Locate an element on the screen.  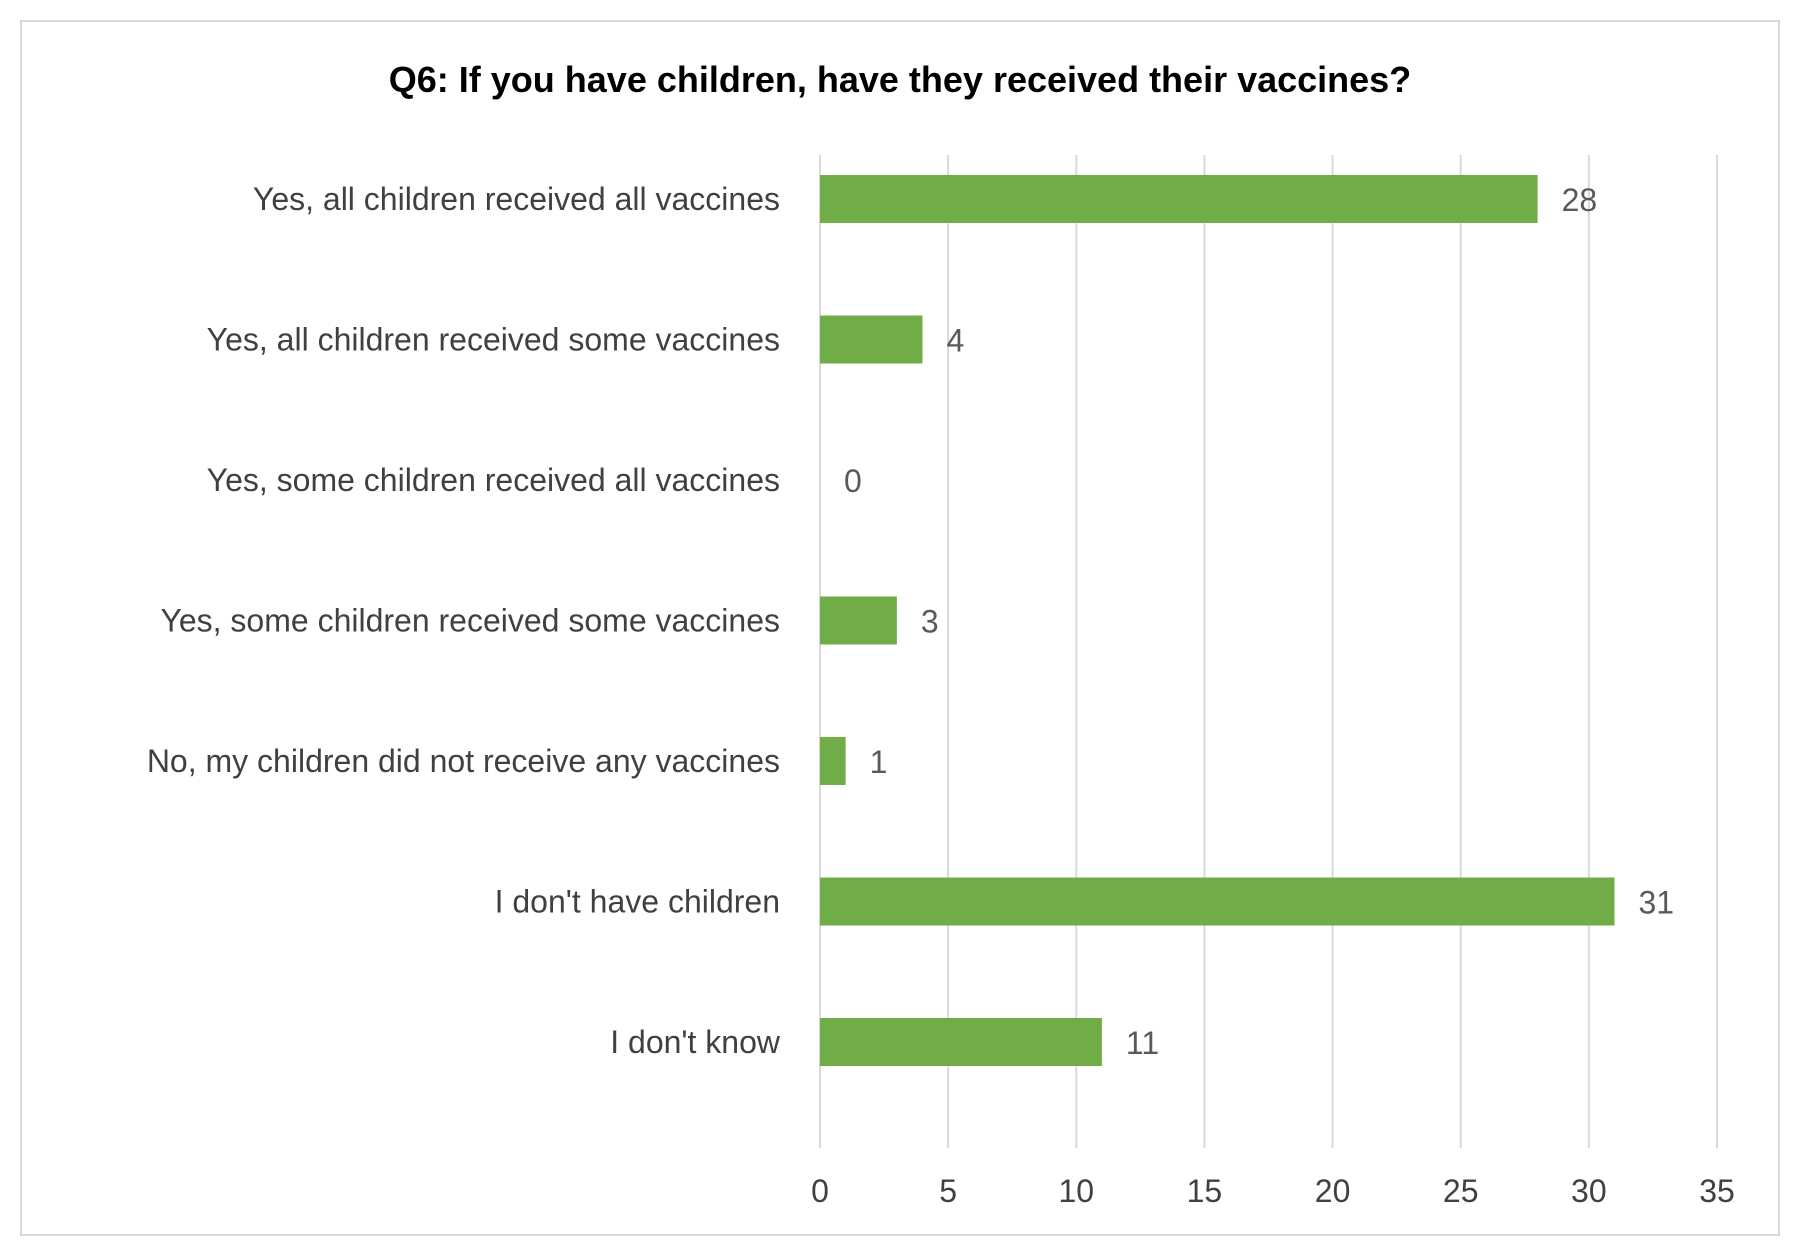
data-label: 4 is located at coordinates (956, 341).